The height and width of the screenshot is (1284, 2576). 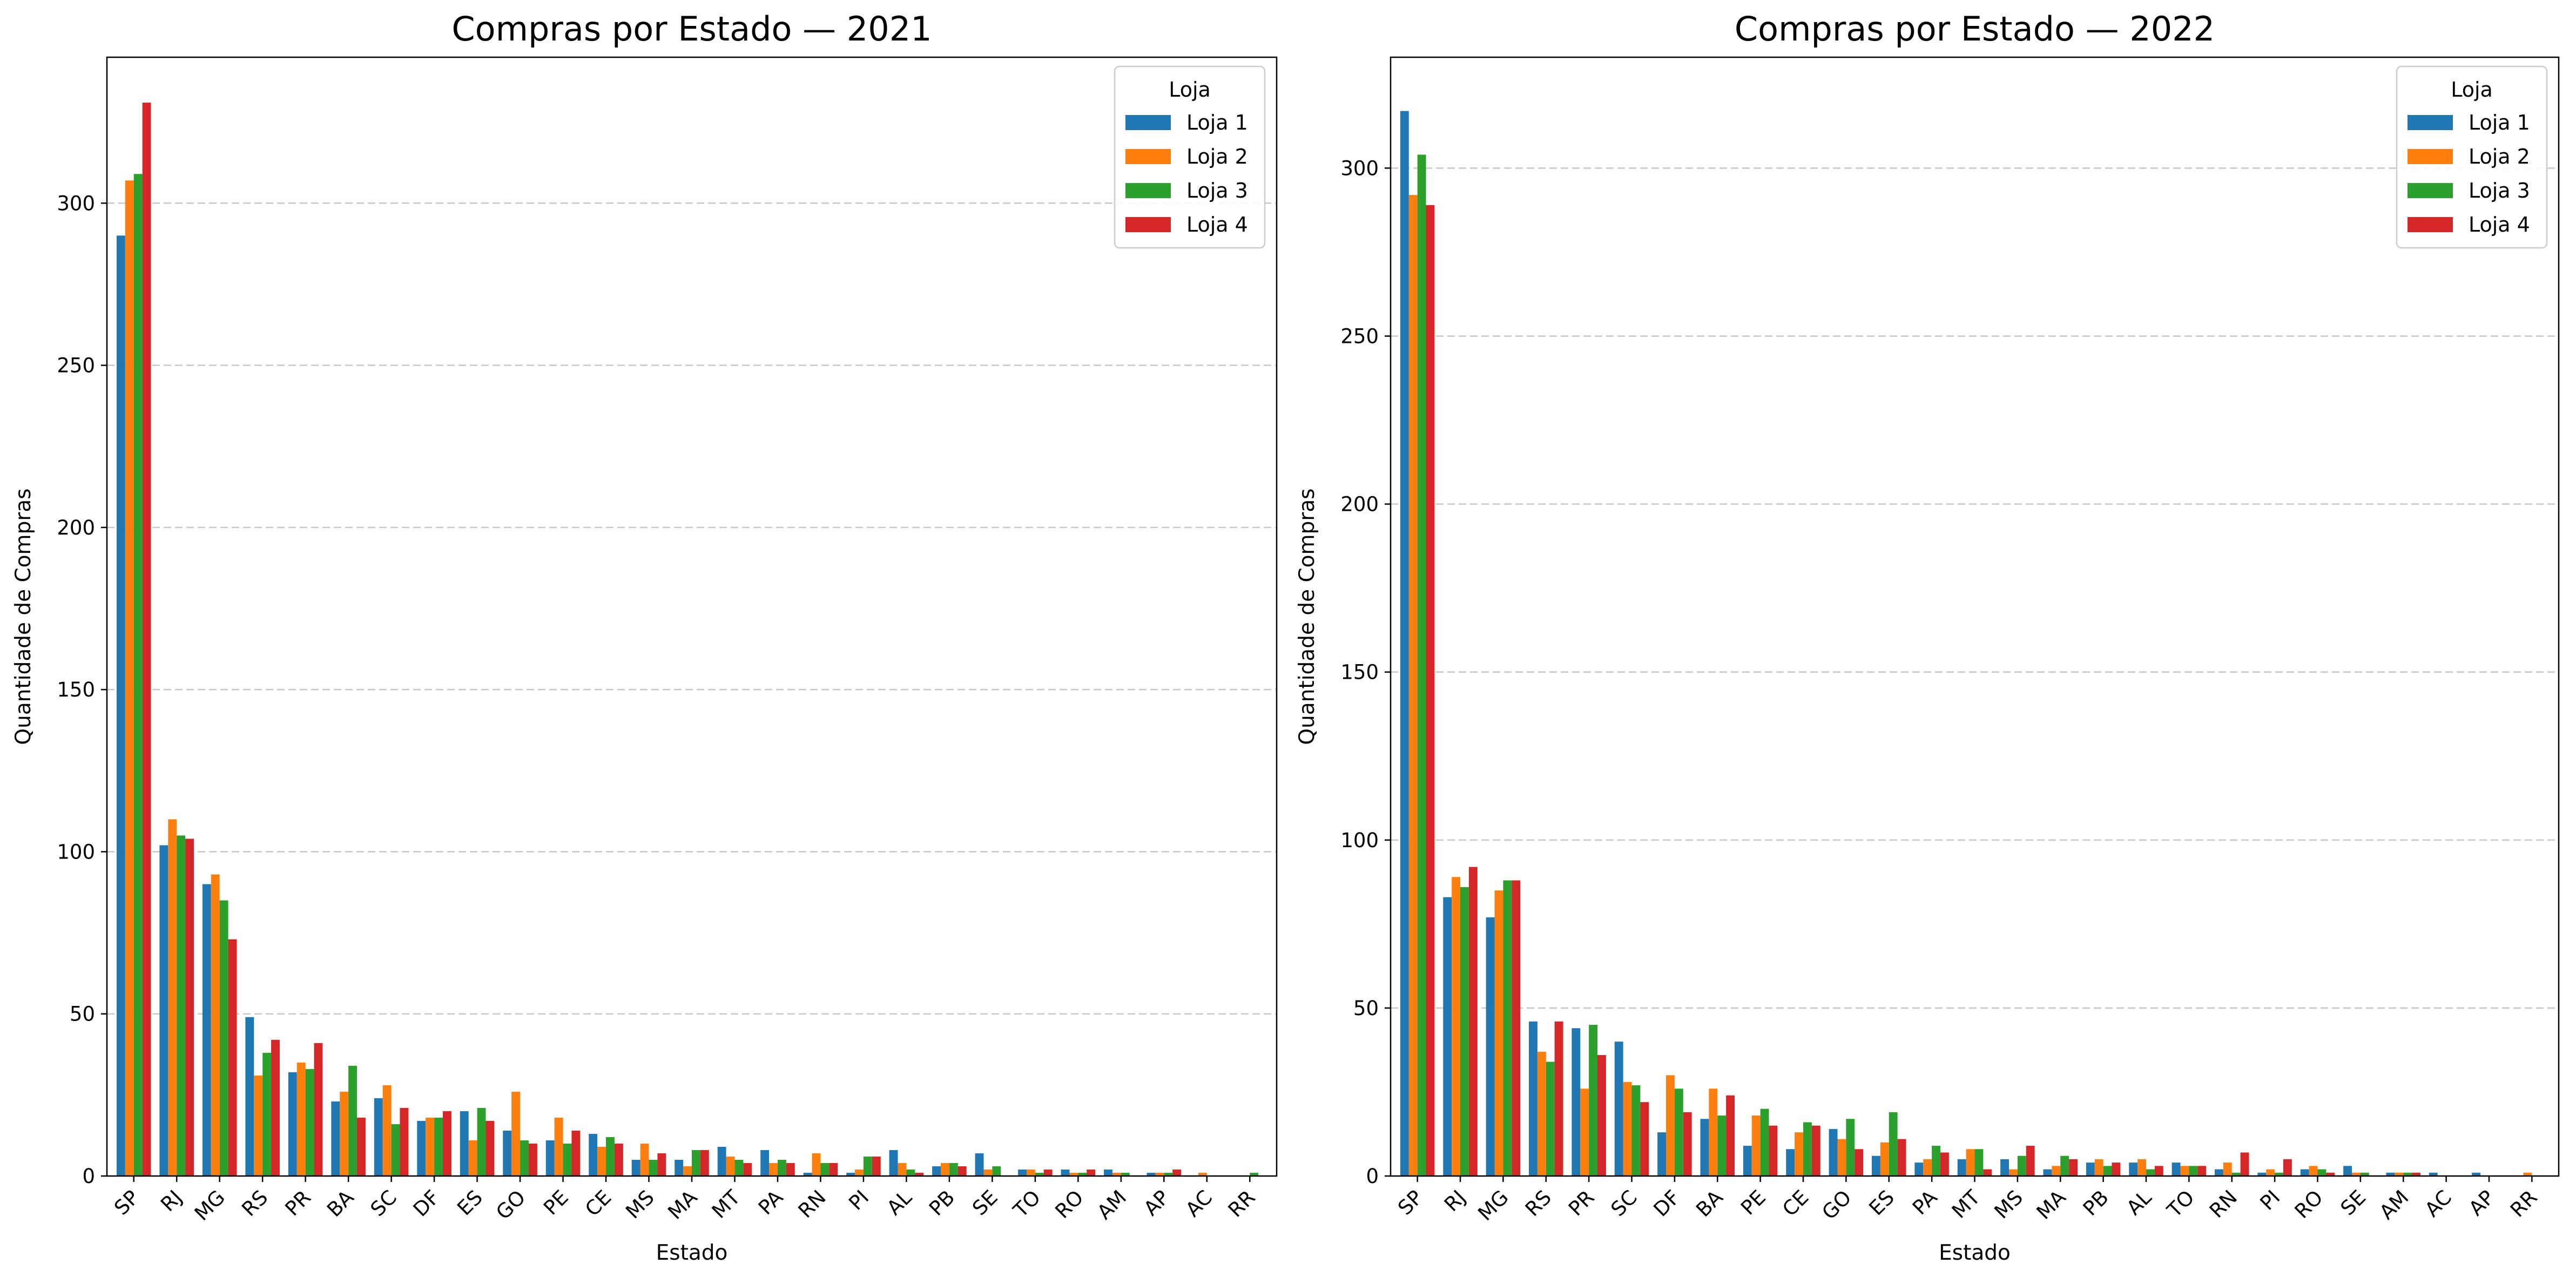 I want to click on x-tick-label: PE, so click(x=556, y=1203).